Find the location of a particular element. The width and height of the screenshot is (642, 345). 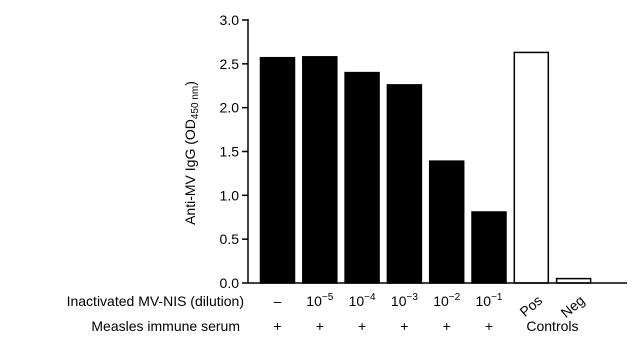

x-tick-label-4: 10⁻² is located at coordinates (446, 300).